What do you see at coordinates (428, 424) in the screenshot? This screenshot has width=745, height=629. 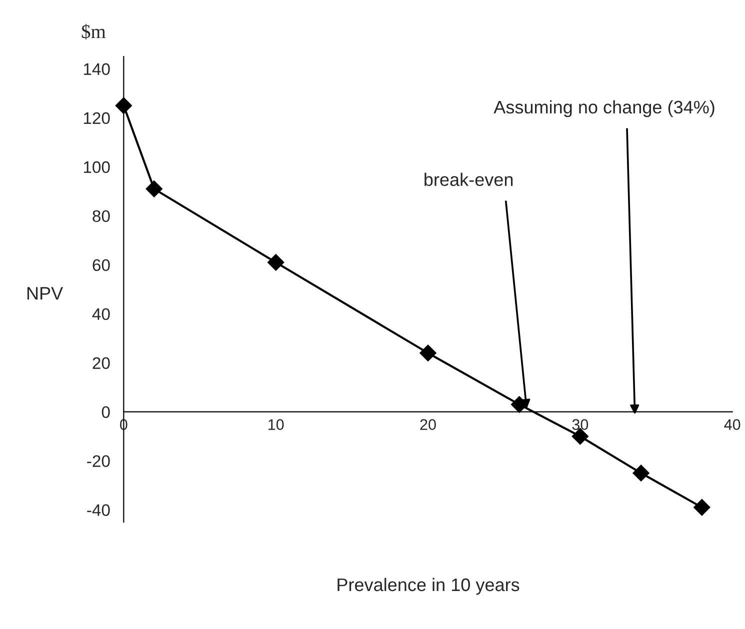 I see `x-tick-label: 20` at bounding box center [428, 424].